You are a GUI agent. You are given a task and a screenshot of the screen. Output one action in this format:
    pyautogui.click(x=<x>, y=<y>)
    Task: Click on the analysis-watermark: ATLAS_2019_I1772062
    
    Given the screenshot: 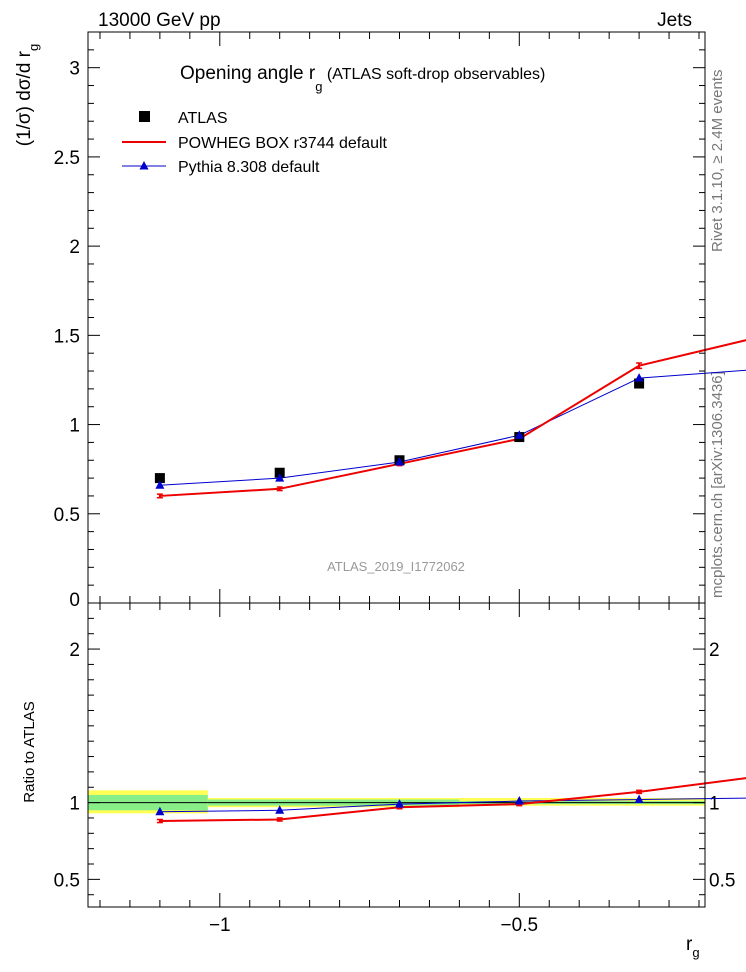 What is the action you would take?
    pyautogui.click(x=396, y=566)
    